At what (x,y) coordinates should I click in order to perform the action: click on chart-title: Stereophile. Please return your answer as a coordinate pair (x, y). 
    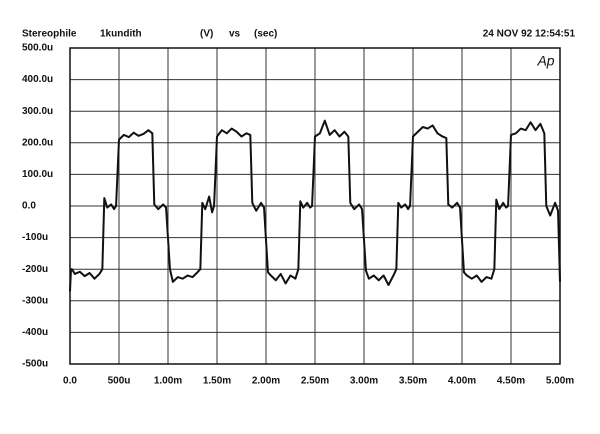
    Looking at the image, I should click on (49, 34).